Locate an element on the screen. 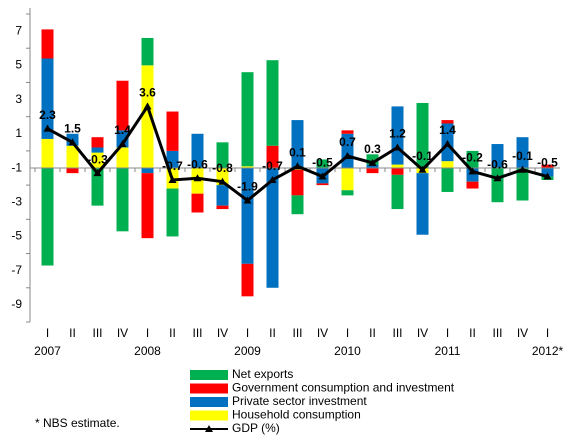  data-label: -0.6 is located at coordinates (197, 164).